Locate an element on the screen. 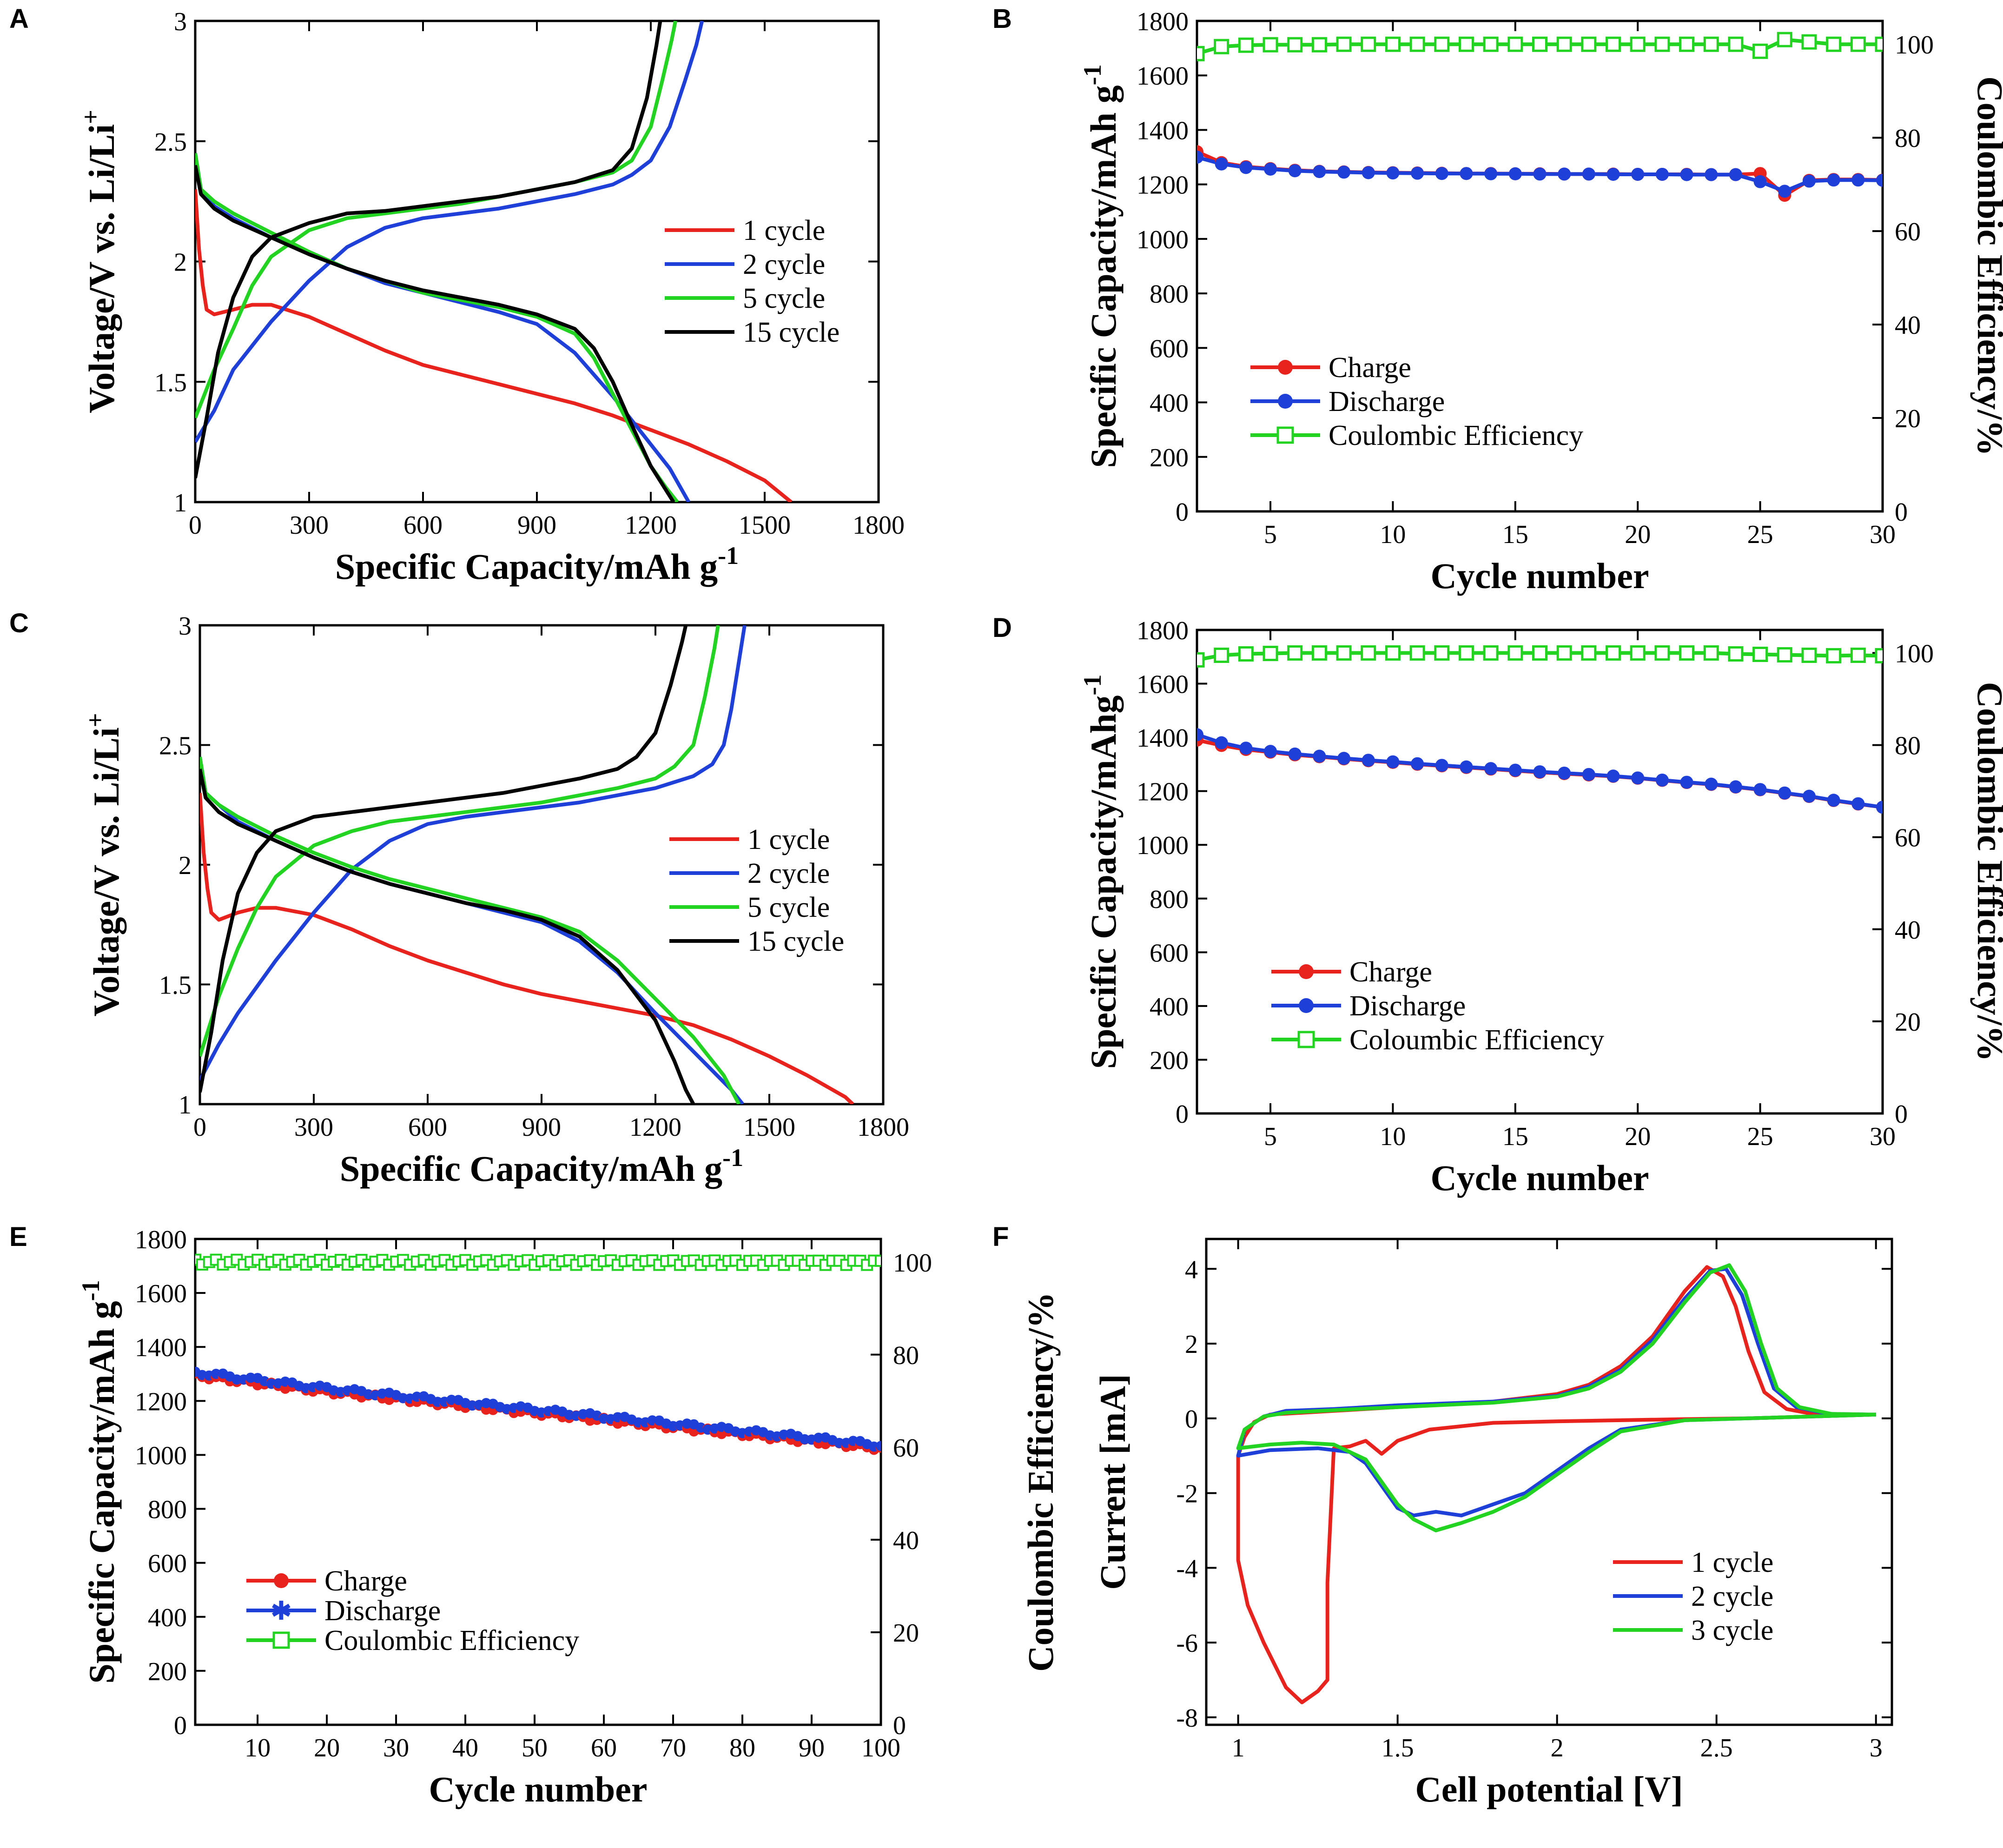 This screenshot has height=1848, width=2003. y-tick-label: 3 is located at coordinates (181, 21).